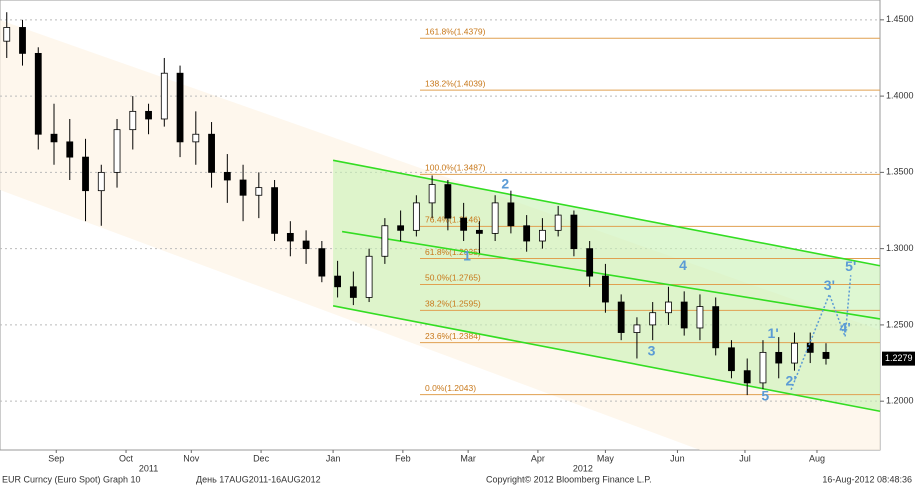 Image resolution: width=915 pixels, height=487 pixels. What do you see at coordinates (829, 285) in the screenshot?
I see `wave-label: 3'` at bounding box center [829, 285].